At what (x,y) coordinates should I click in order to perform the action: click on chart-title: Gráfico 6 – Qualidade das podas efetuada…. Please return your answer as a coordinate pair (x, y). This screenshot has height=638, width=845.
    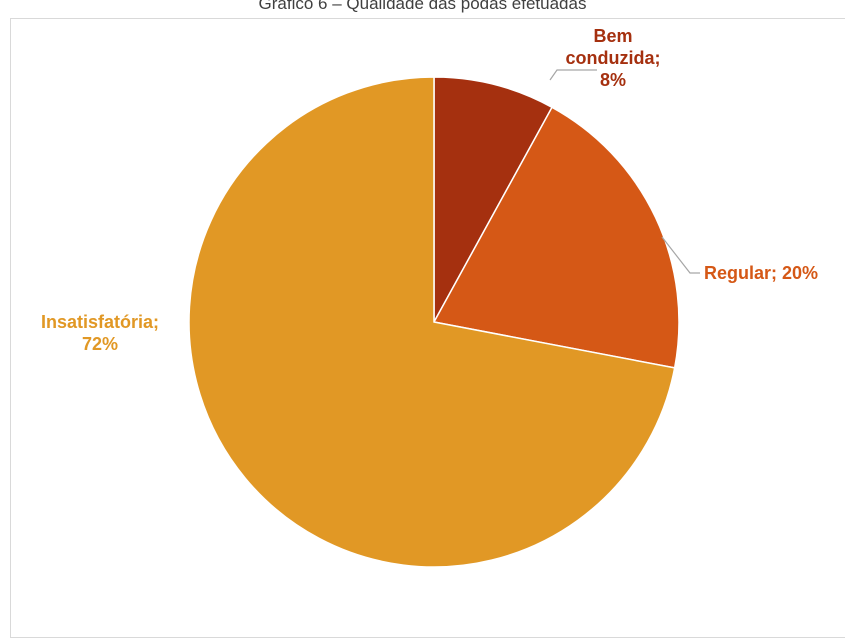
    Looking at the image, I should click on (422, 6).